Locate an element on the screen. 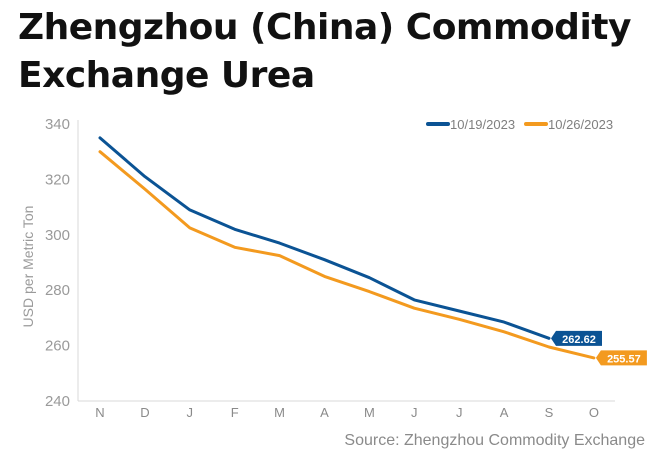 Image resolution: width=665 pixels, height=466 pixels. end-value-labels: 262.62 255.57 is located at coordinates (599, 348).